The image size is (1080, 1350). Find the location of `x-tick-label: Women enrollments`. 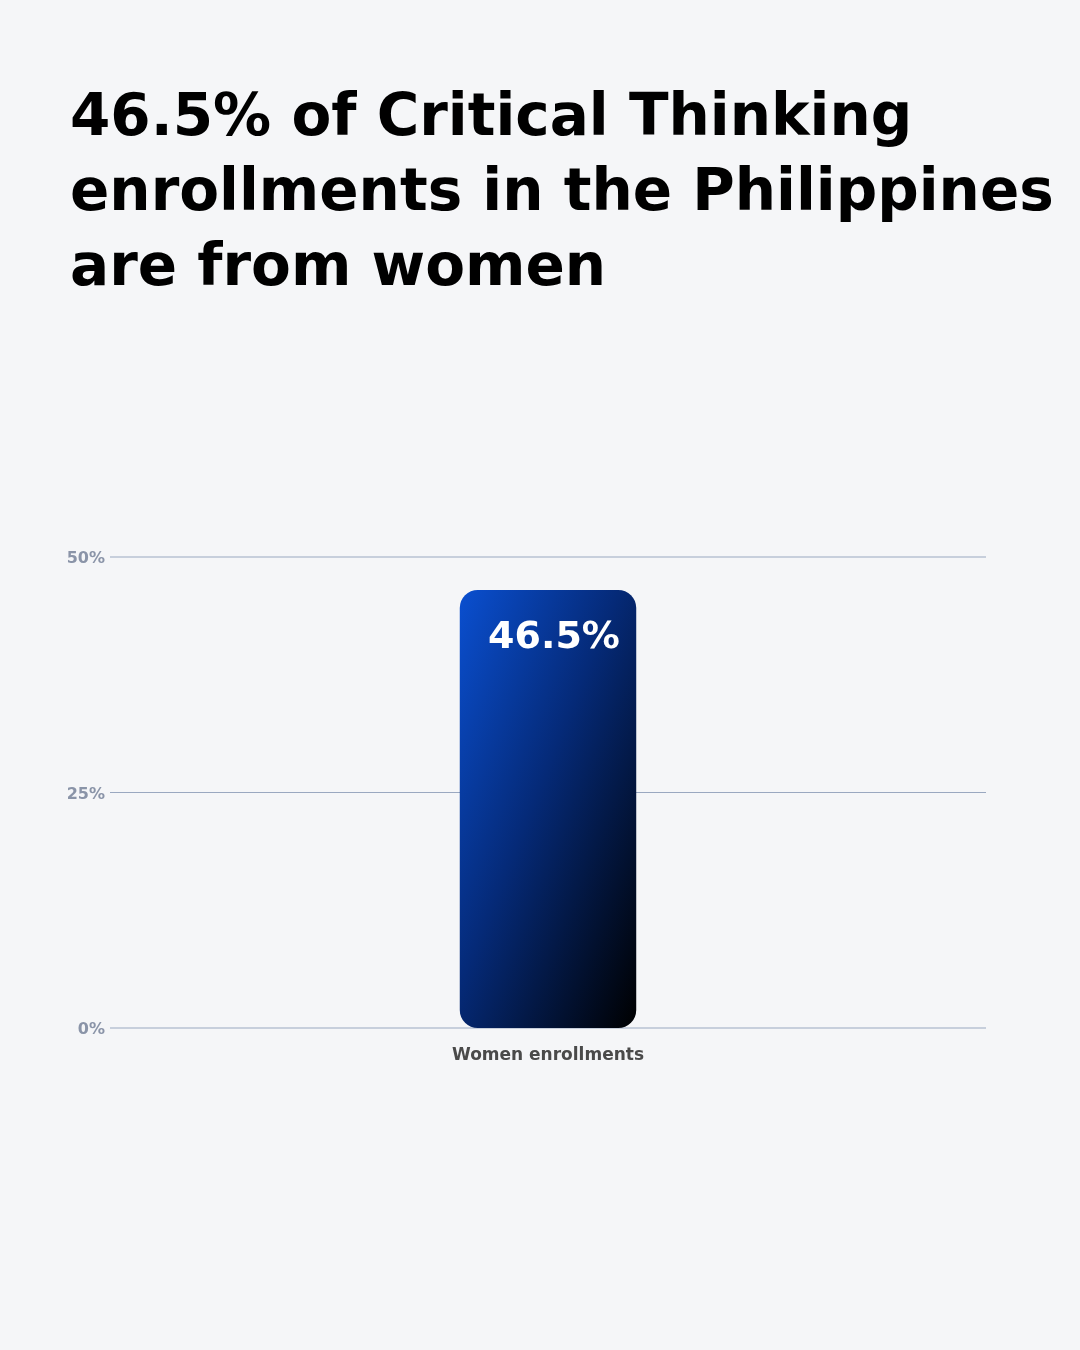

x-tick-label: Women enrollments is located at coordinates (548, 1054).